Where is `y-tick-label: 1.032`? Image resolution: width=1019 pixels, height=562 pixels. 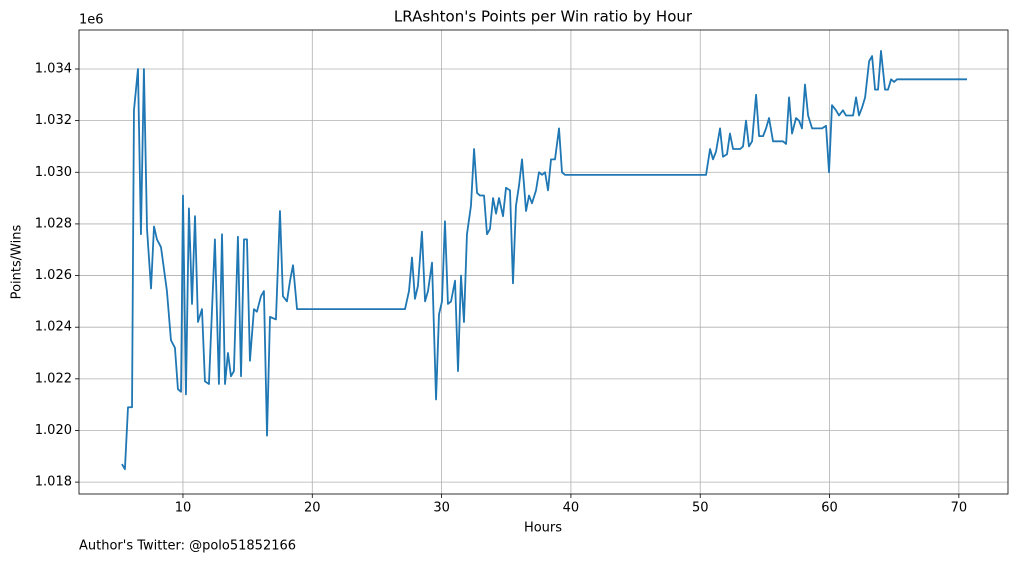
y-tick-label: 1.032 is located at coordinates (53, 120).